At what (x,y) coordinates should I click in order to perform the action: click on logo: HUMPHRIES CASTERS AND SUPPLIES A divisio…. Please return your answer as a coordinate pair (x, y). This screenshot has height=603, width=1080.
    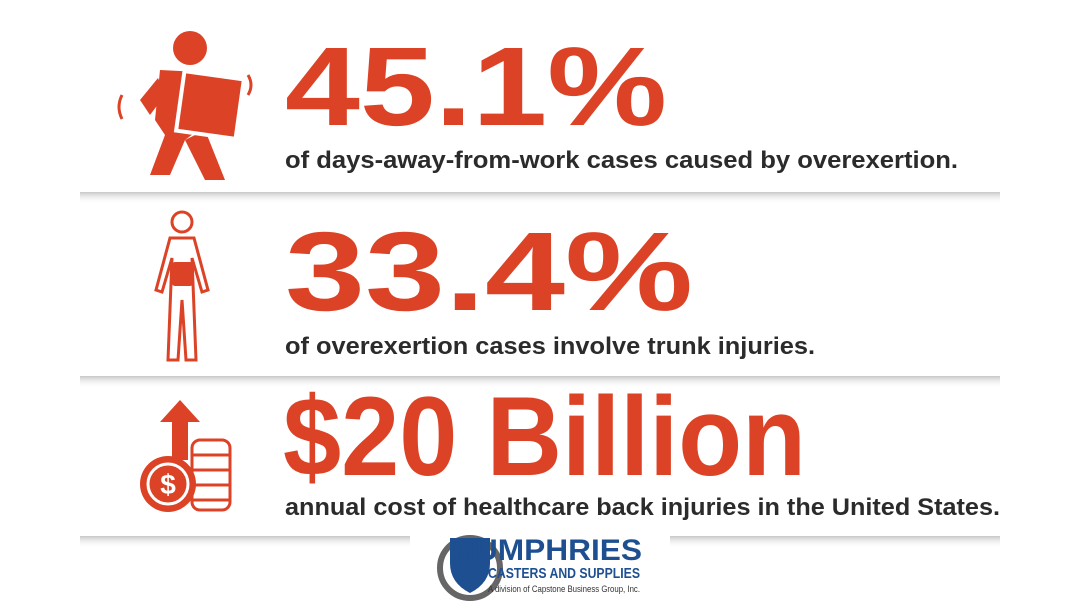
    Looking at the image, I should click on (539, 567).